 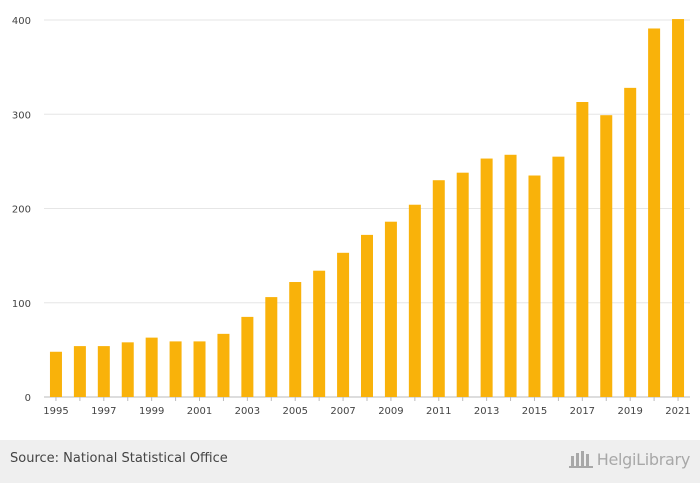 What do you see at coordinates (606, 256) in the screenshot?
I see `bar-2018` at bounding box center [606, 256].